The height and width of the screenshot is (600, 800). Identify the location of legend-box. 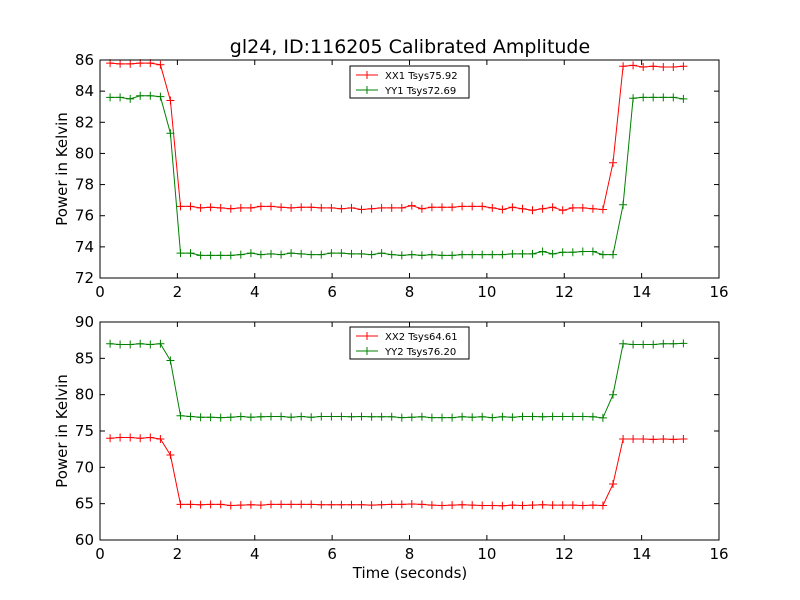
(409, 343).